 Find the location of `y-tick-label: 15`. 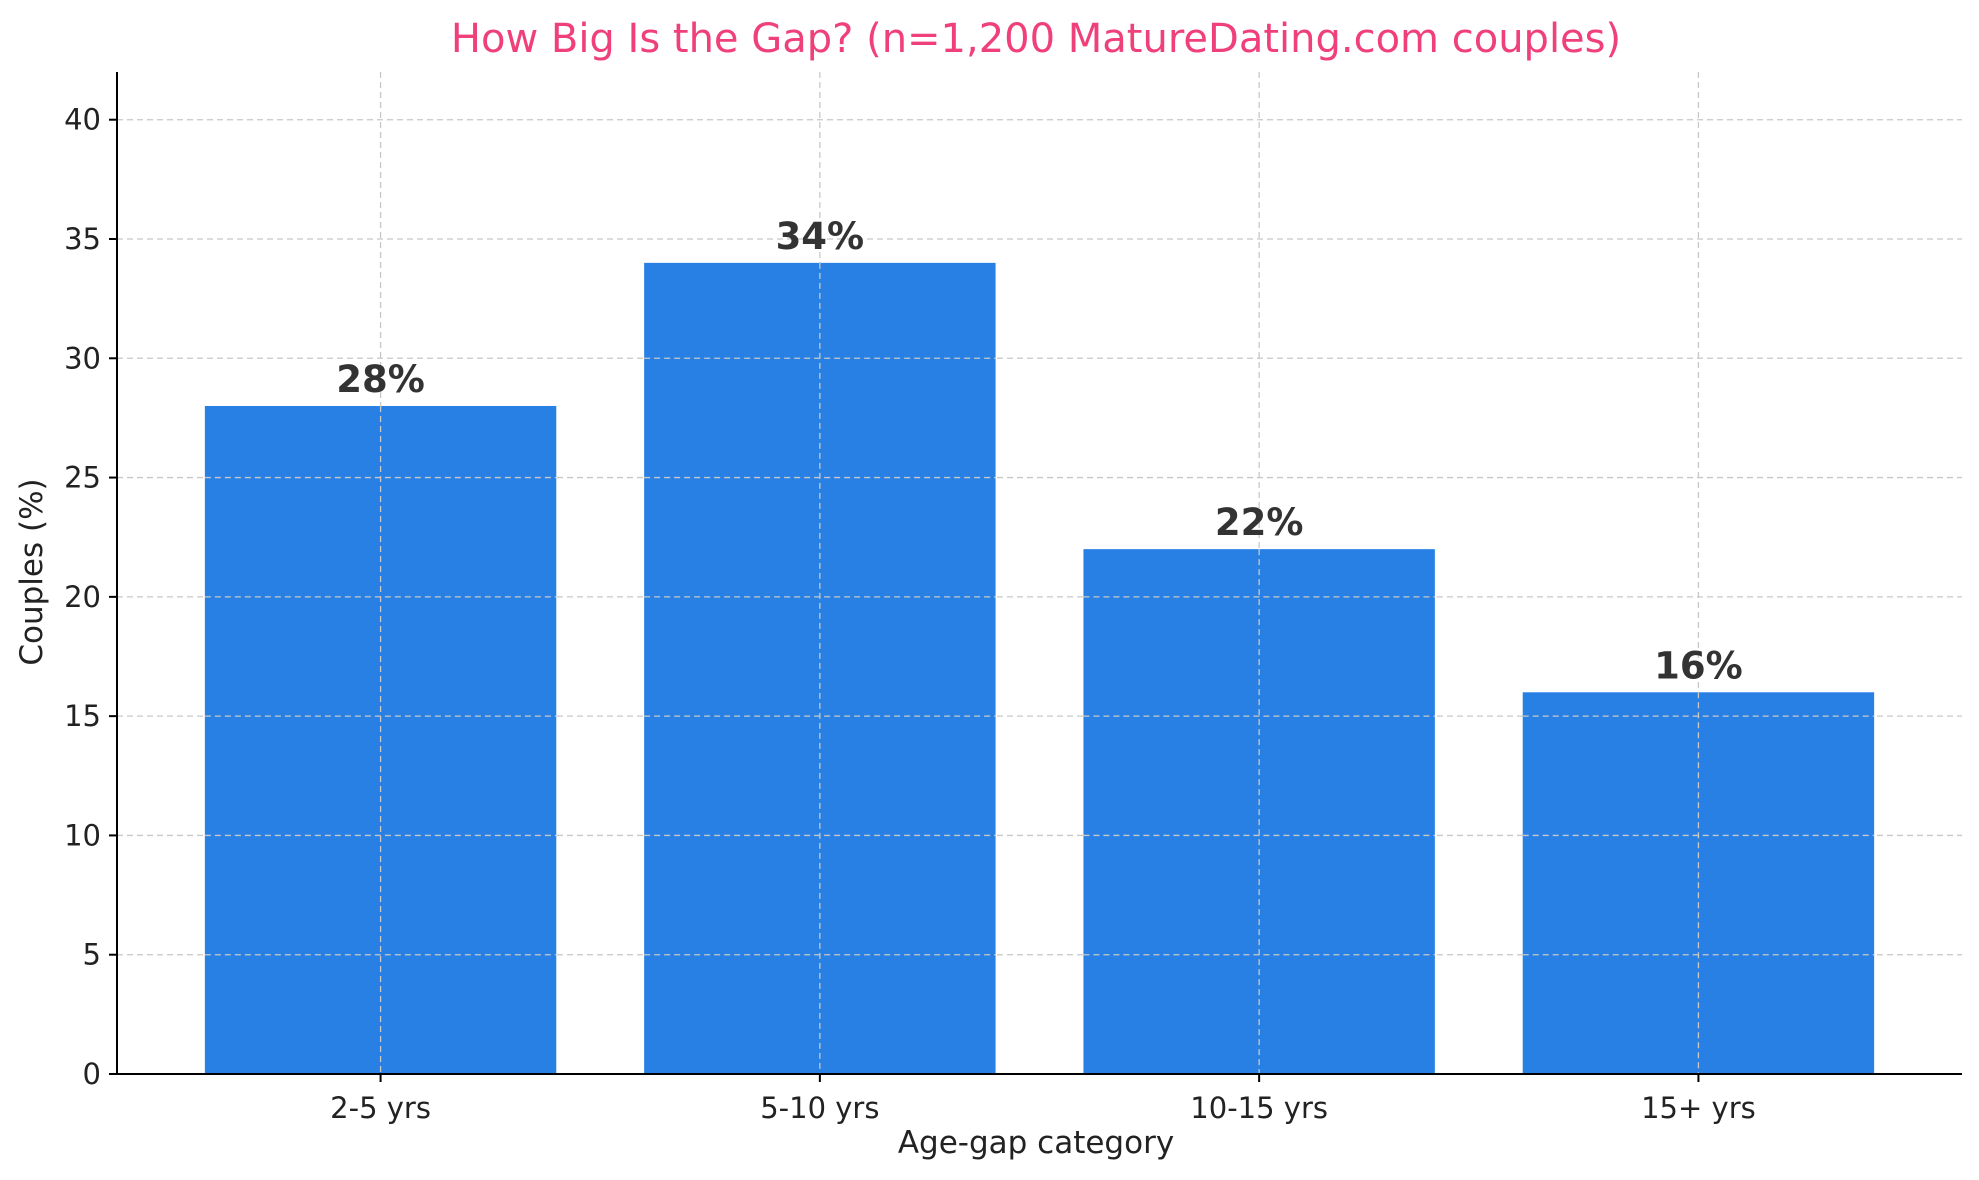

y-tick-label: 15 is located at coordinates (82, 716).